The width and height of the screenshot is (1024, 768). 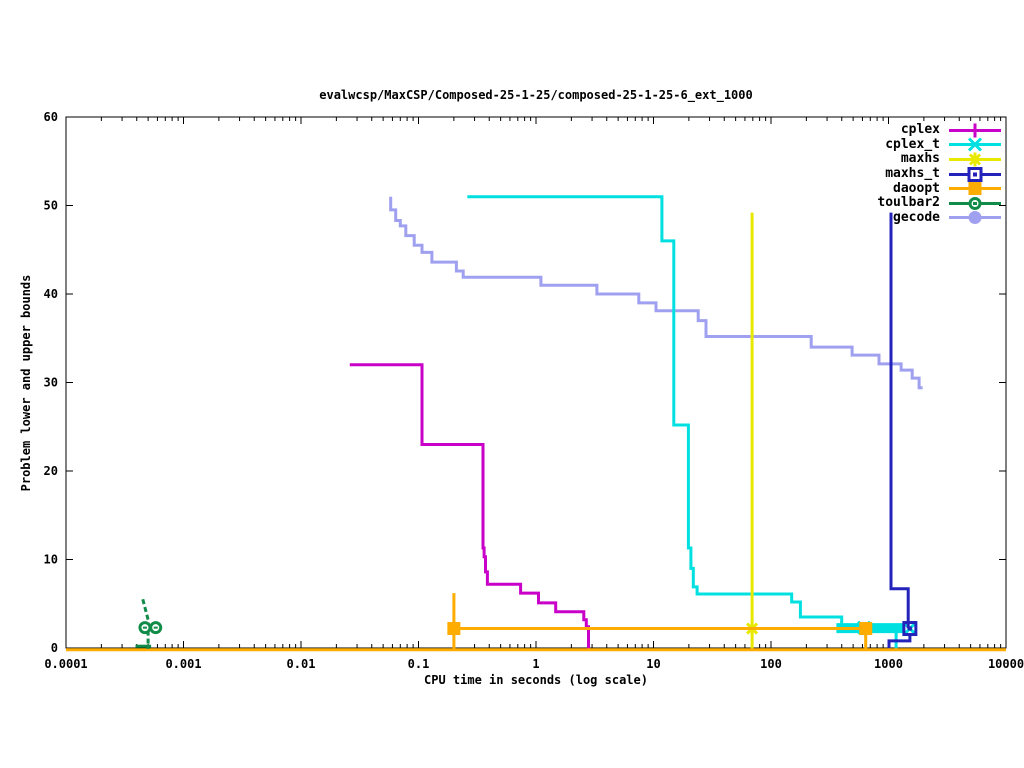 I want to click on legend-sample-cplex, so click(x=975, y=130).